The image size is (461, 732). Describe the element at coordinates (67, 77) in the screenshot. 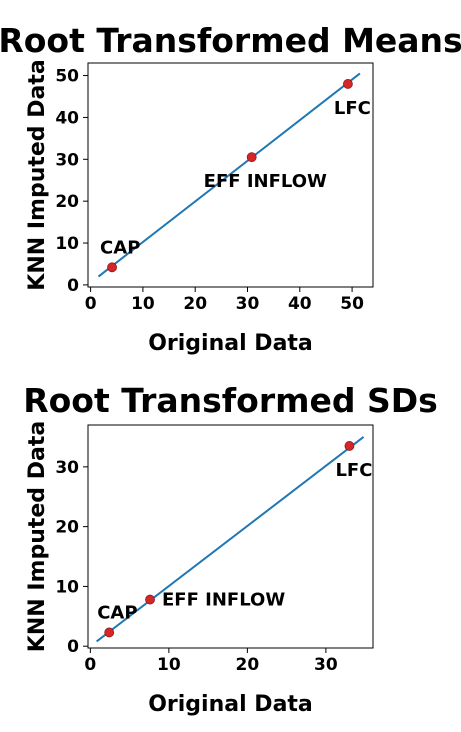

I see `y-tick-label: 50` at that location.